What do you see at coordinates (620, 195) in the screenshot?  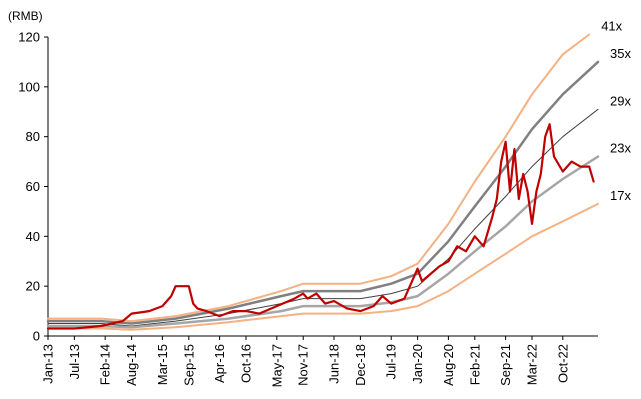 I see `band-label: 17x` at bounding box center [620, 195].